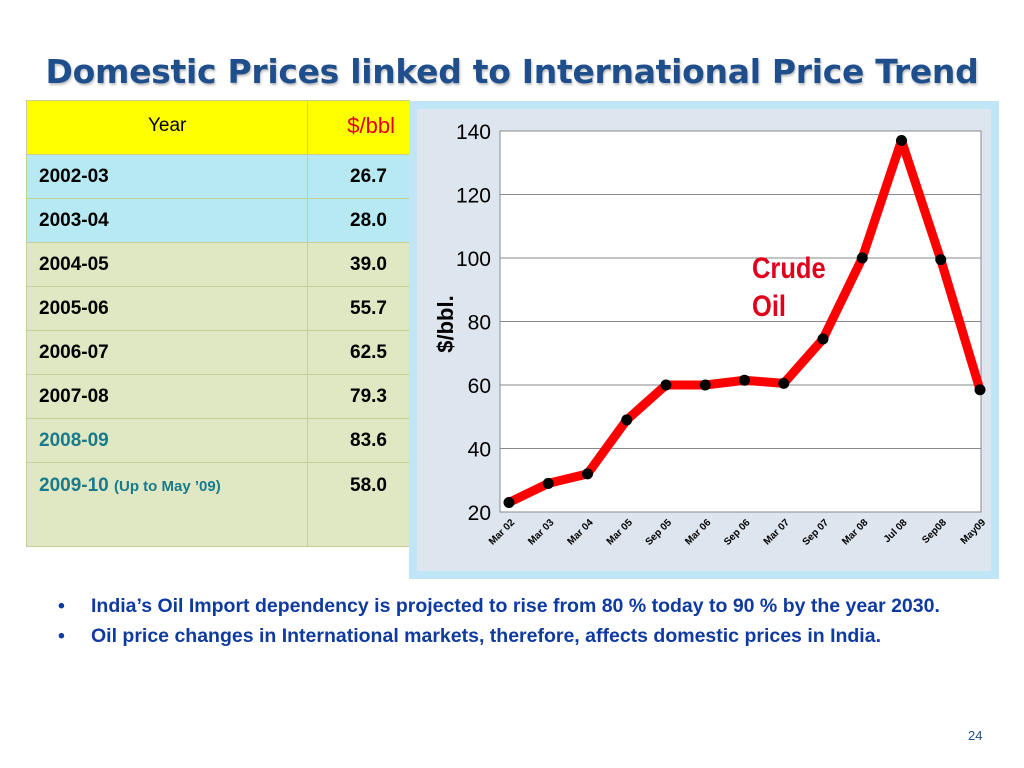  I want to click on x-tick-label: Sep 05, so click(659, 532).